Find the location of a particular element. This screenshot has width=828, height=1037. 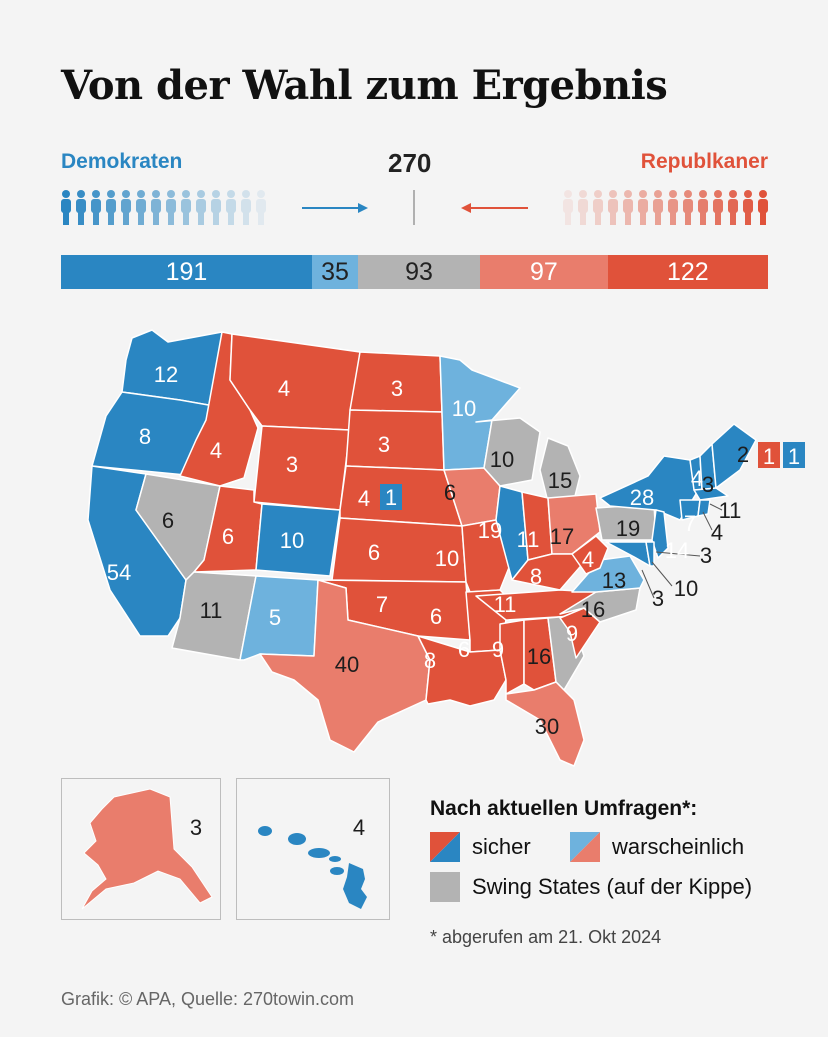

label-NH: 4 is located at coordinates (697, 478).